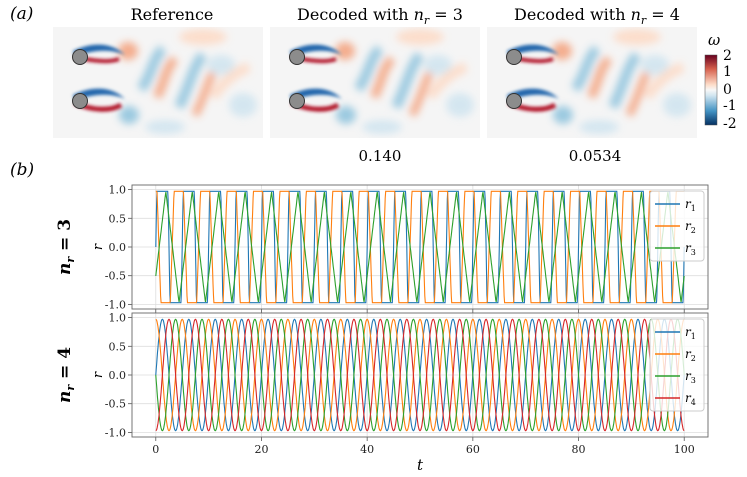 This screenshot has width=747, height=477. I want to click on legend-box, so click(677, 365).